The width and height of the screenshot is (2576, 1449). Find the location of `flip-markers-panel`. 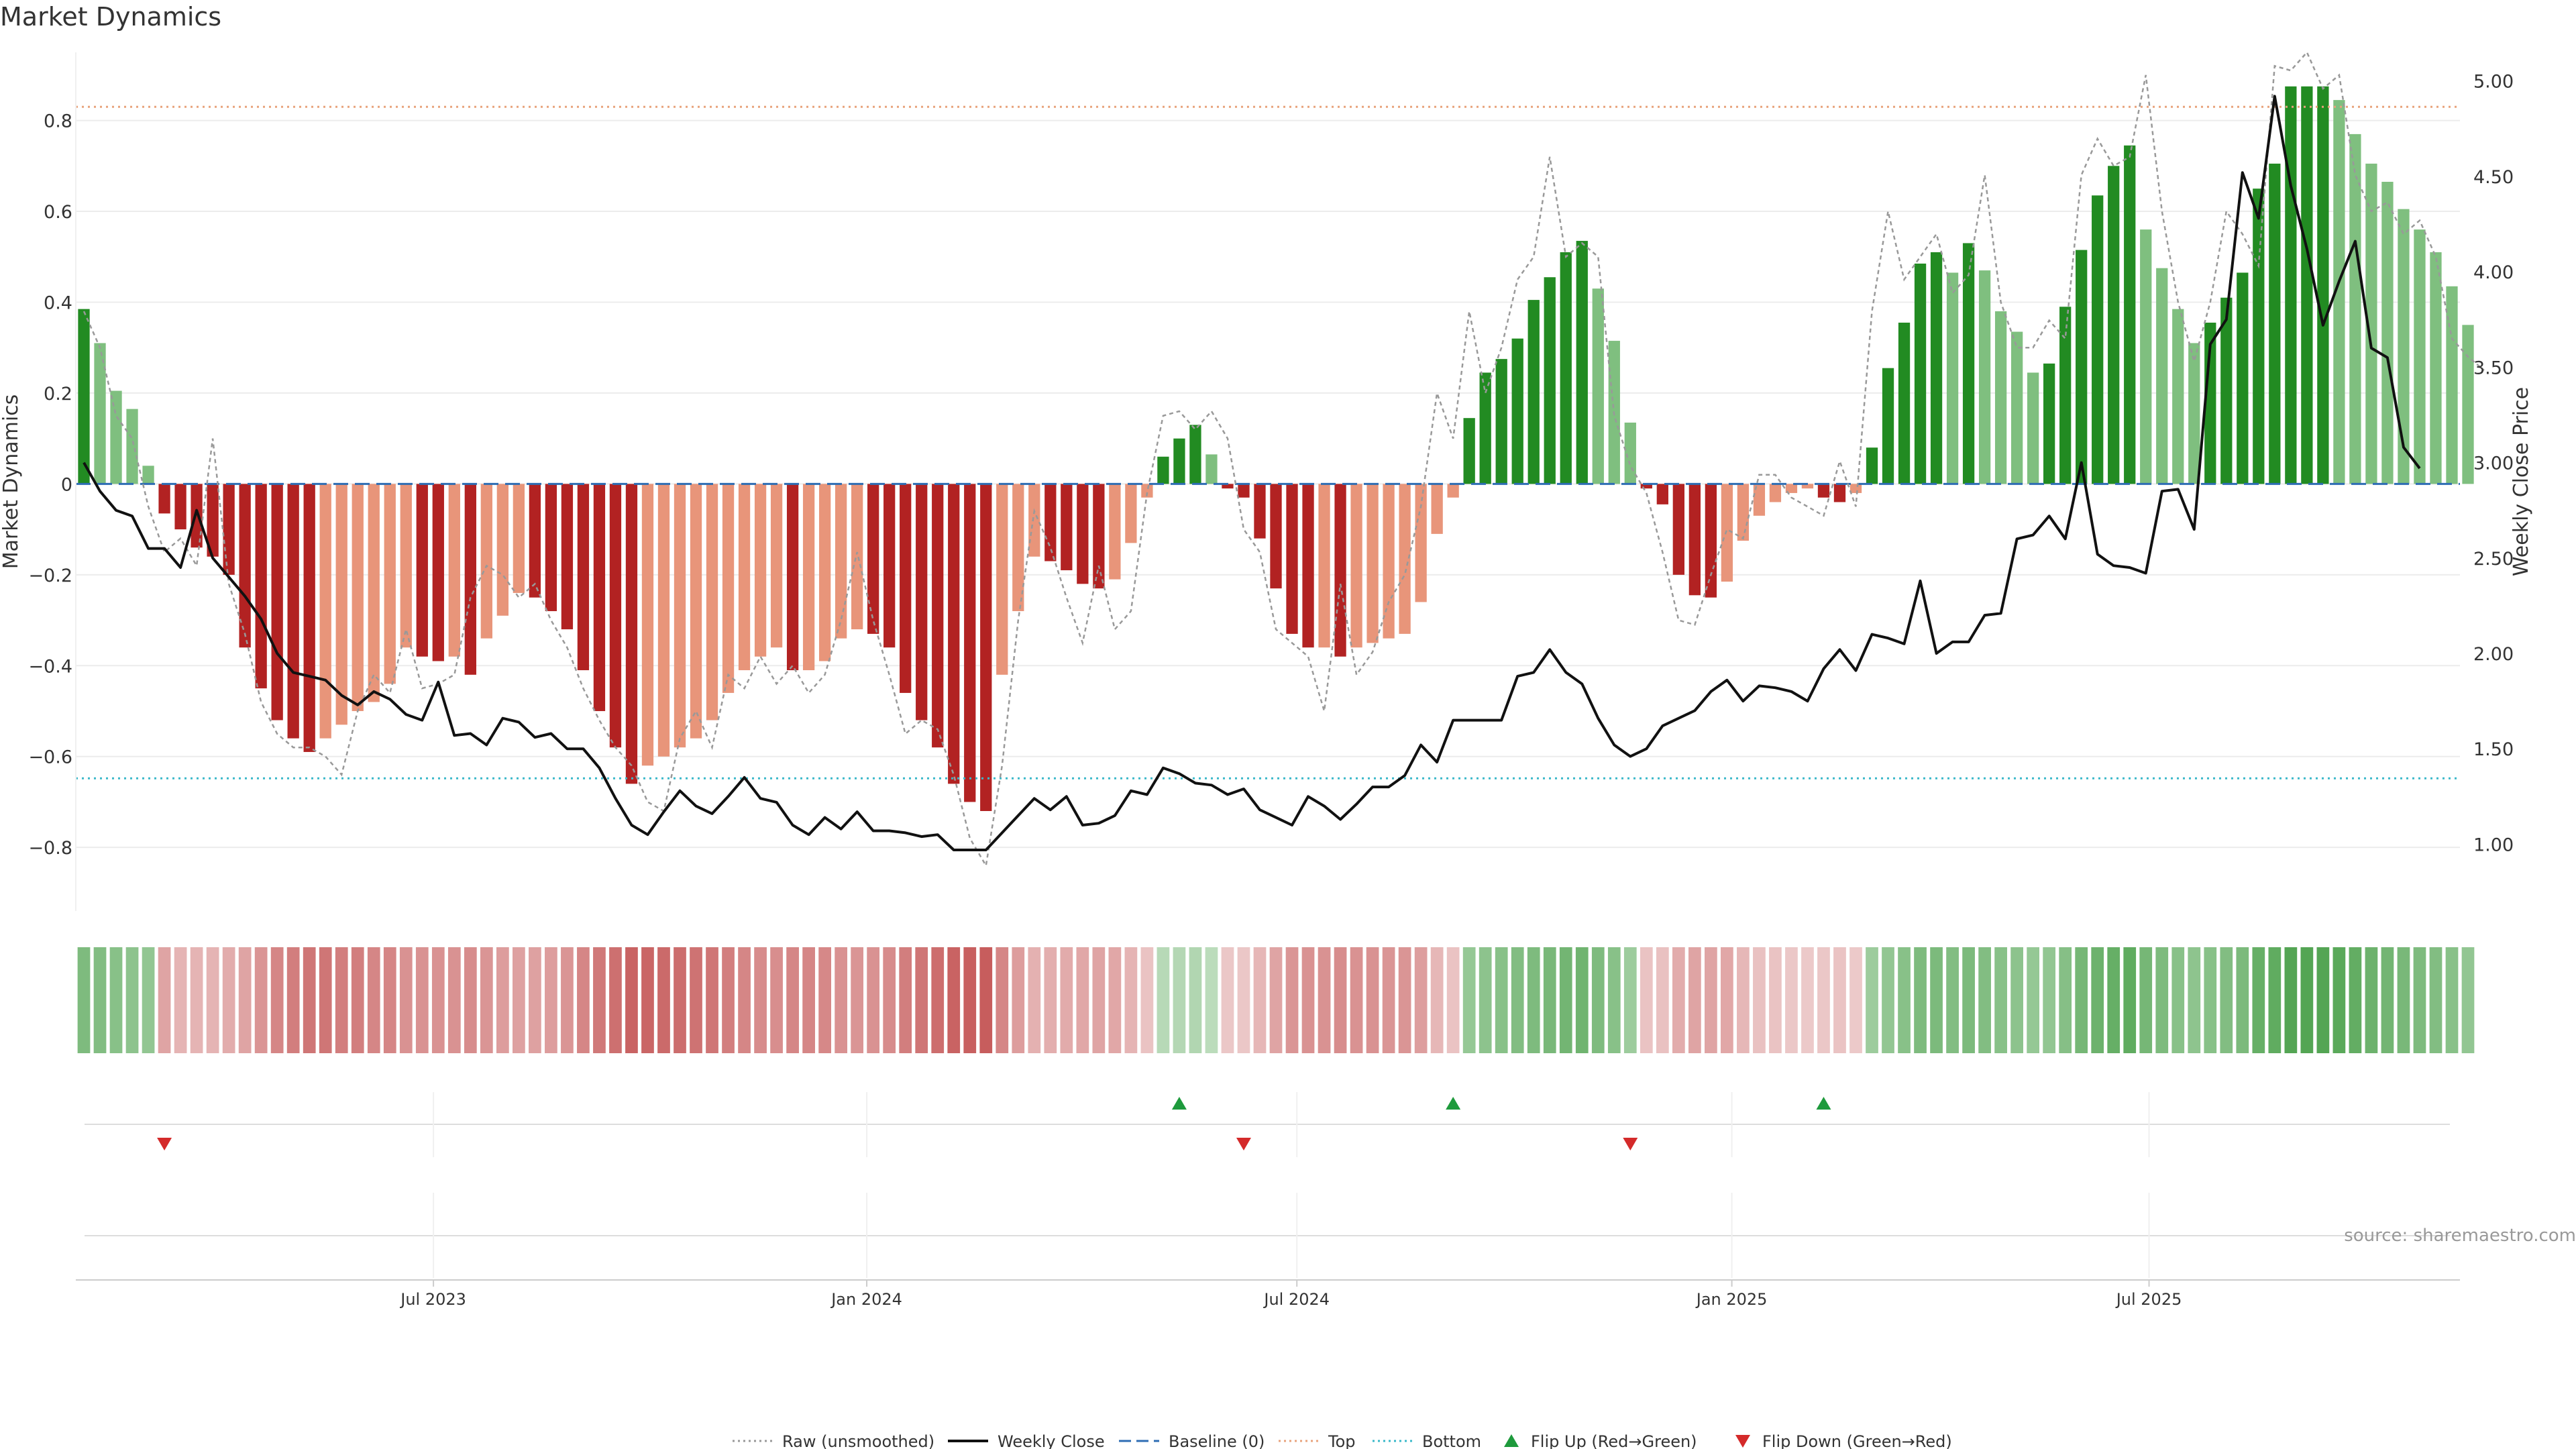

flip-markers-panel is located at coordinates (1267, 1185).